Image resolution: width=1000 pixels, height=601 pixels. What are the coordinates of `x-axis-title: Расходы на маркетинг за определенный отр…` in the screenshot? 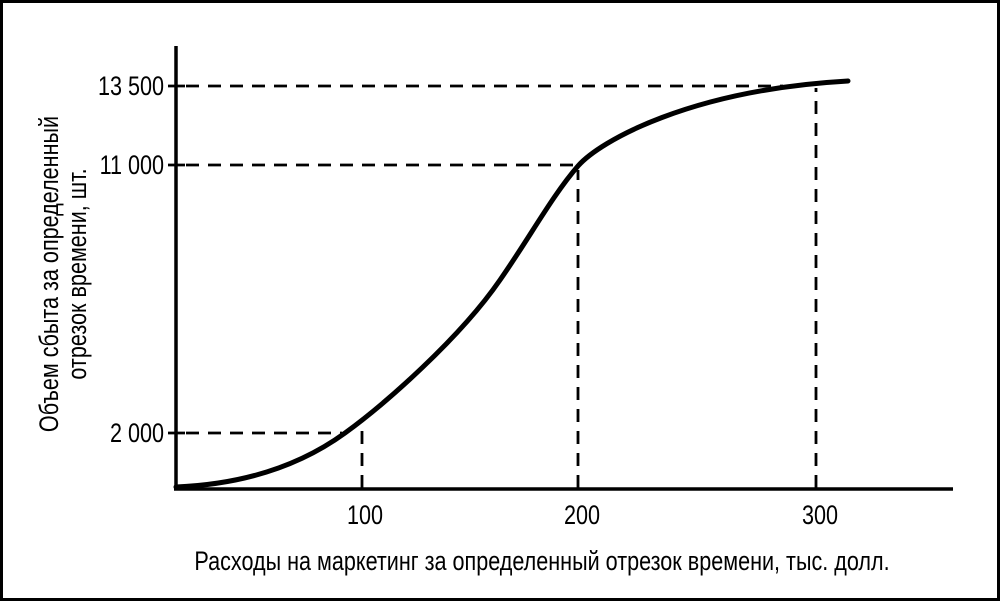 It's located at (541, 562).